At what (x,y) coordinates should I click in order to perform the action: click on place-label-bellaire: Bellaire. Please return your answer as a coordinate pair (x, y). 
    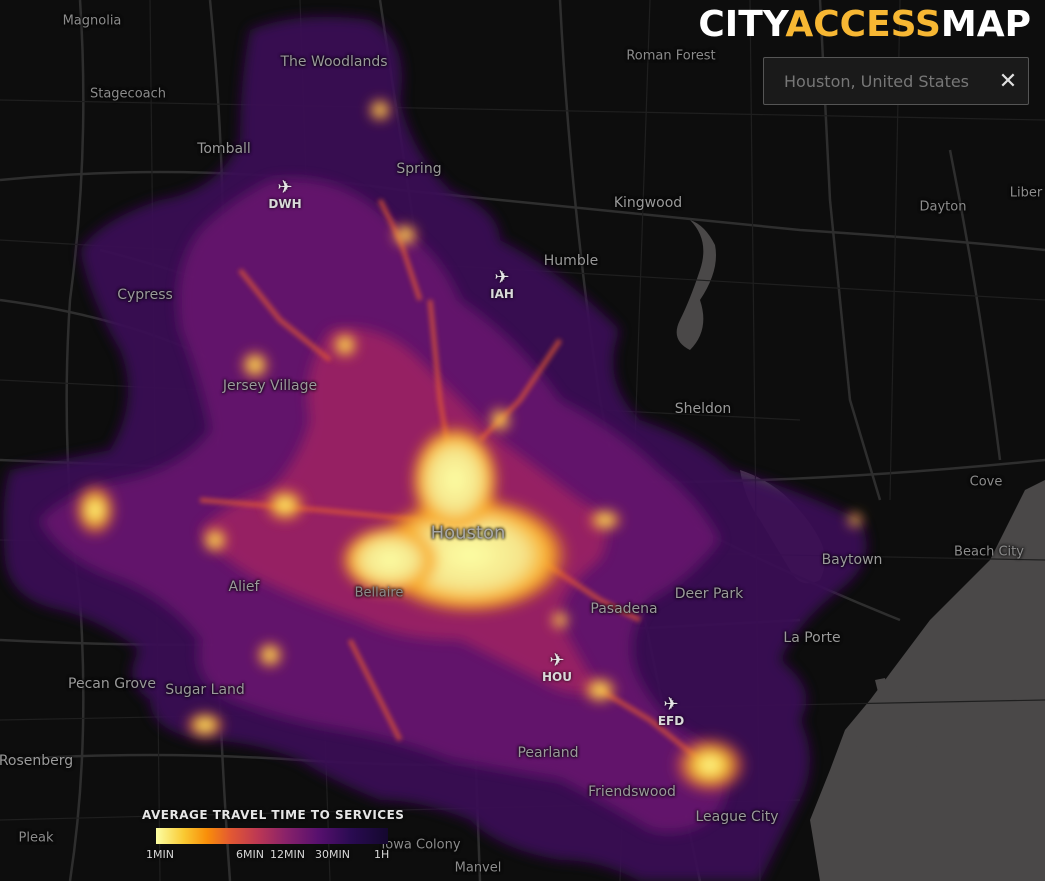
    Looking at the image, I should click on (379, 593).